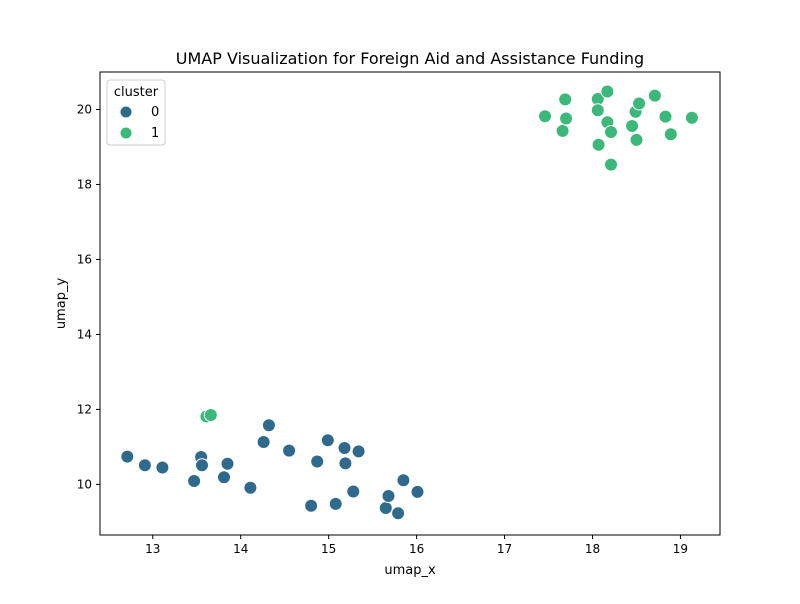  I want to click on x-tick-label: 14, so click(240, 549).